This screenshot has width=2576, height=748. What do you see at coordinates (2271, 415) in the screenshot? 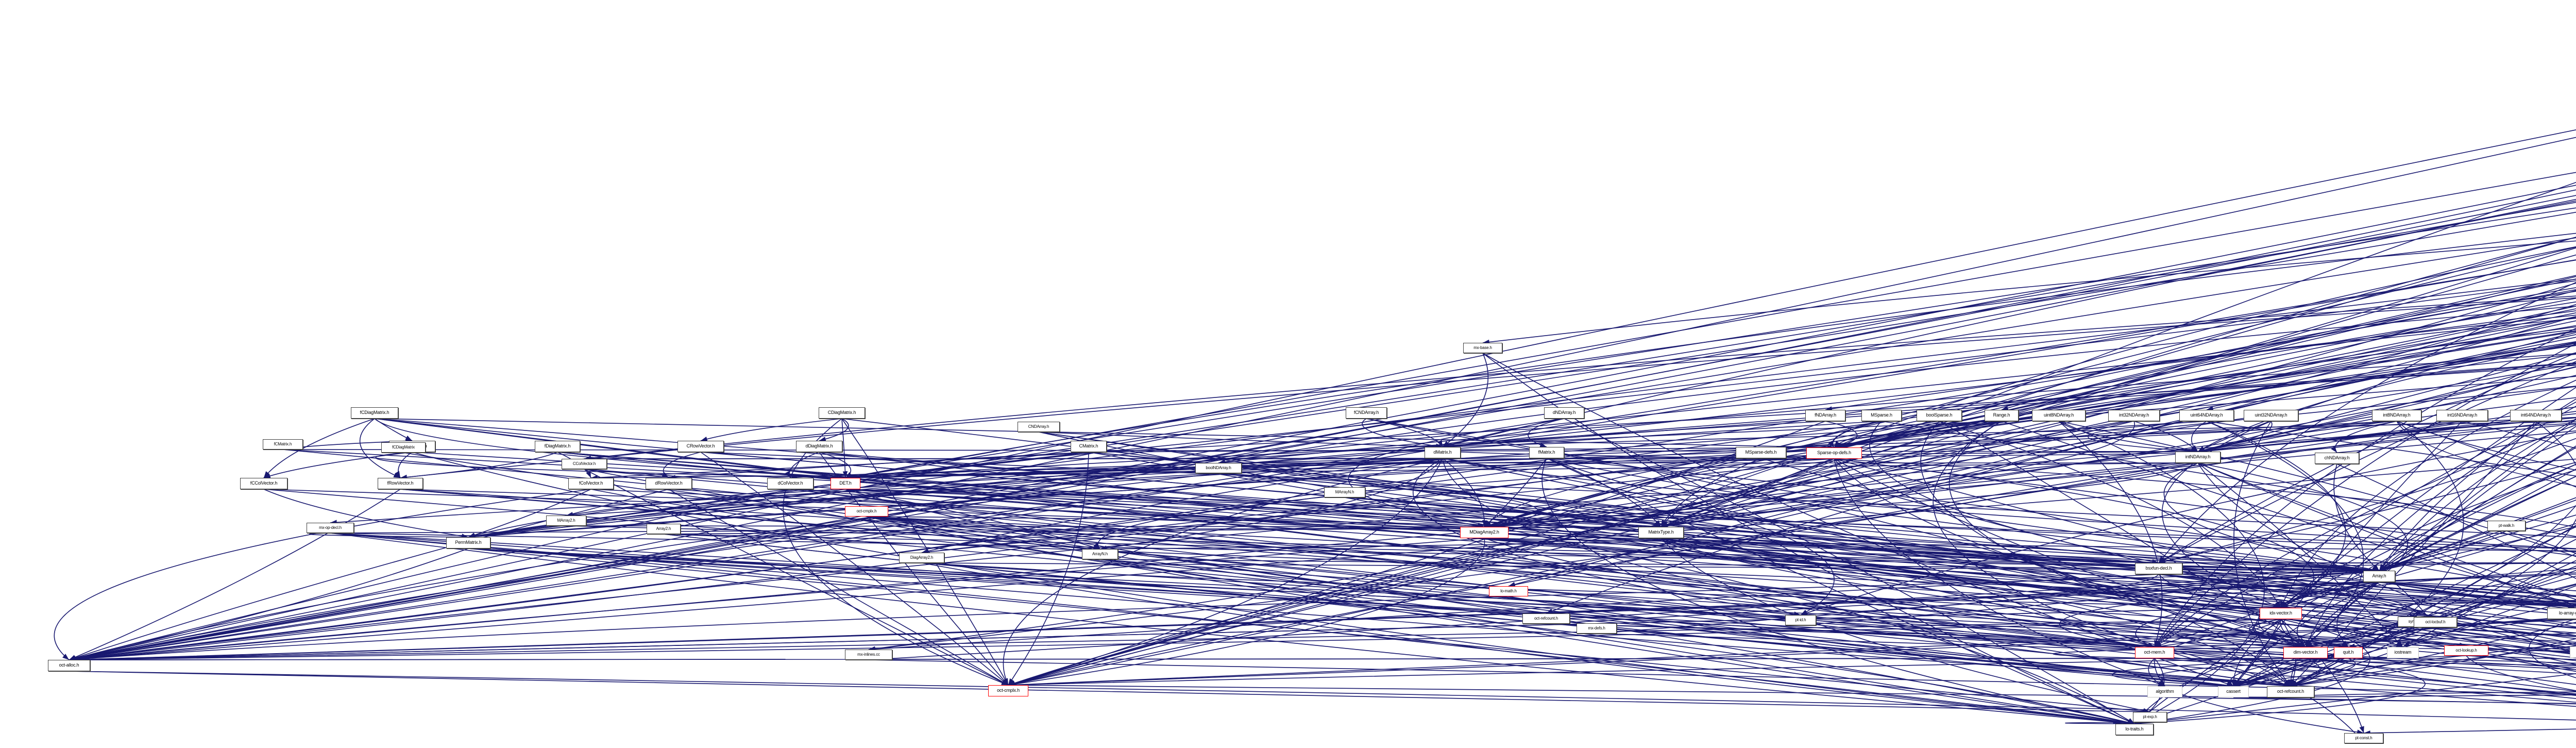
I see `graph-node-uint32NDArray: uint32NDArray.h` at bounding box center [2271, 415].